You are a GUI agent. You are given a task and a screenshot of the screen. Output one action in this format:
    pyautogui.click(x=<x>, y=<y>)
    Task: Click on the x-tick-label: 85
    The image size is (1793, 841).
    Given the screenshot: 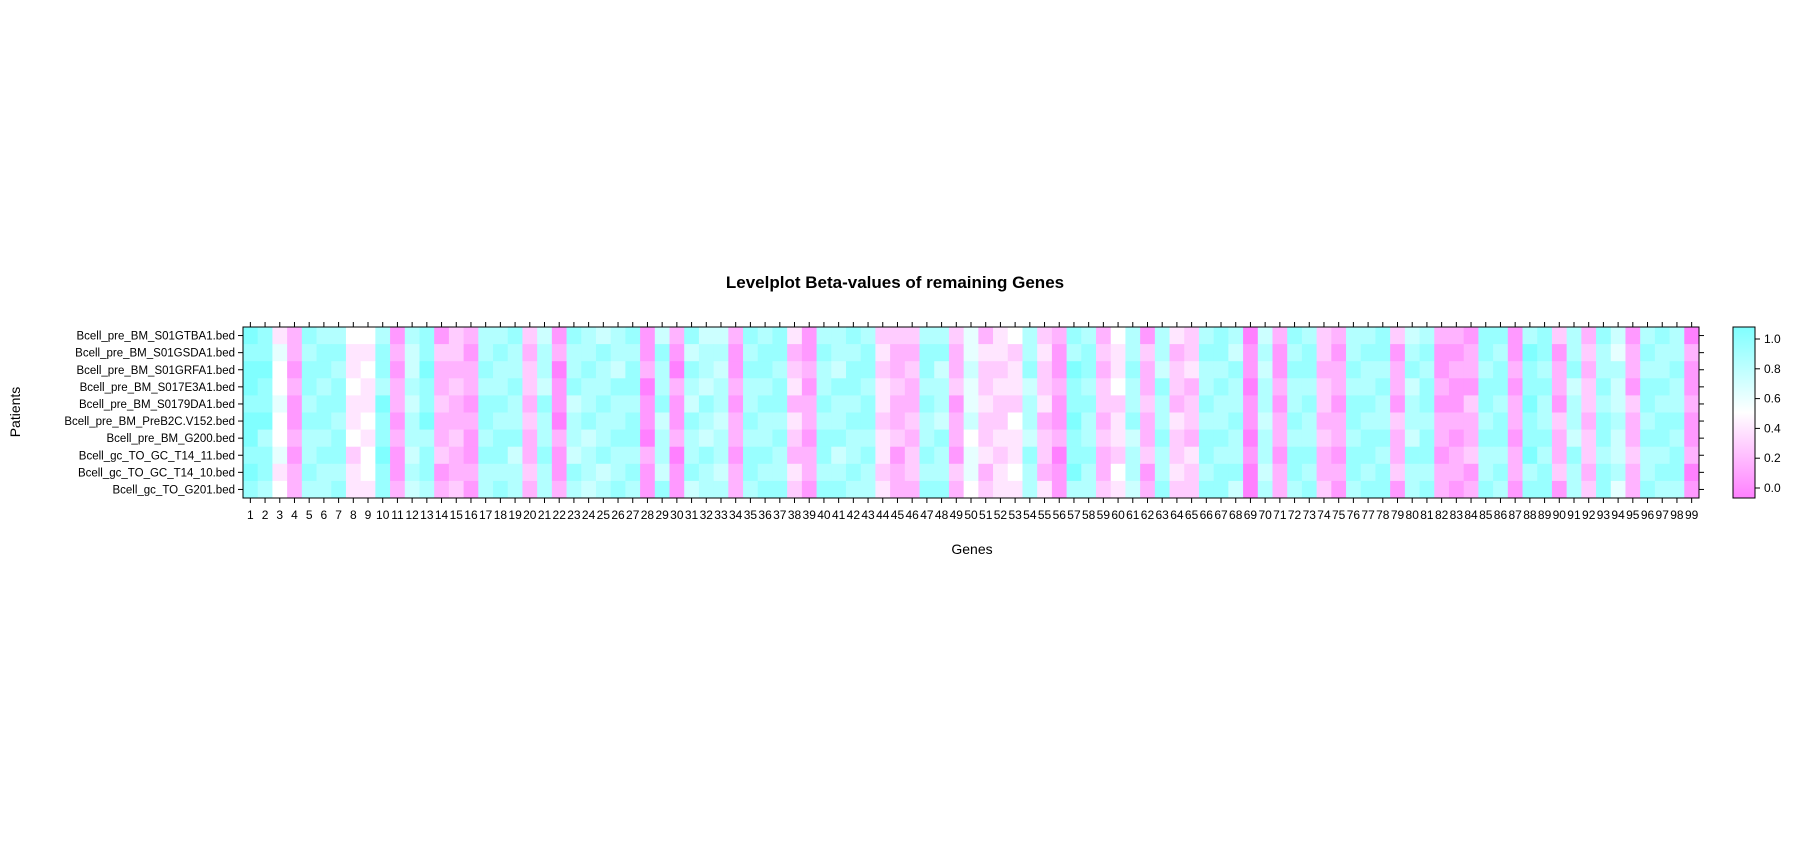 What is the action you would take?
    pyautogui.click(x=1486, y=515)
    